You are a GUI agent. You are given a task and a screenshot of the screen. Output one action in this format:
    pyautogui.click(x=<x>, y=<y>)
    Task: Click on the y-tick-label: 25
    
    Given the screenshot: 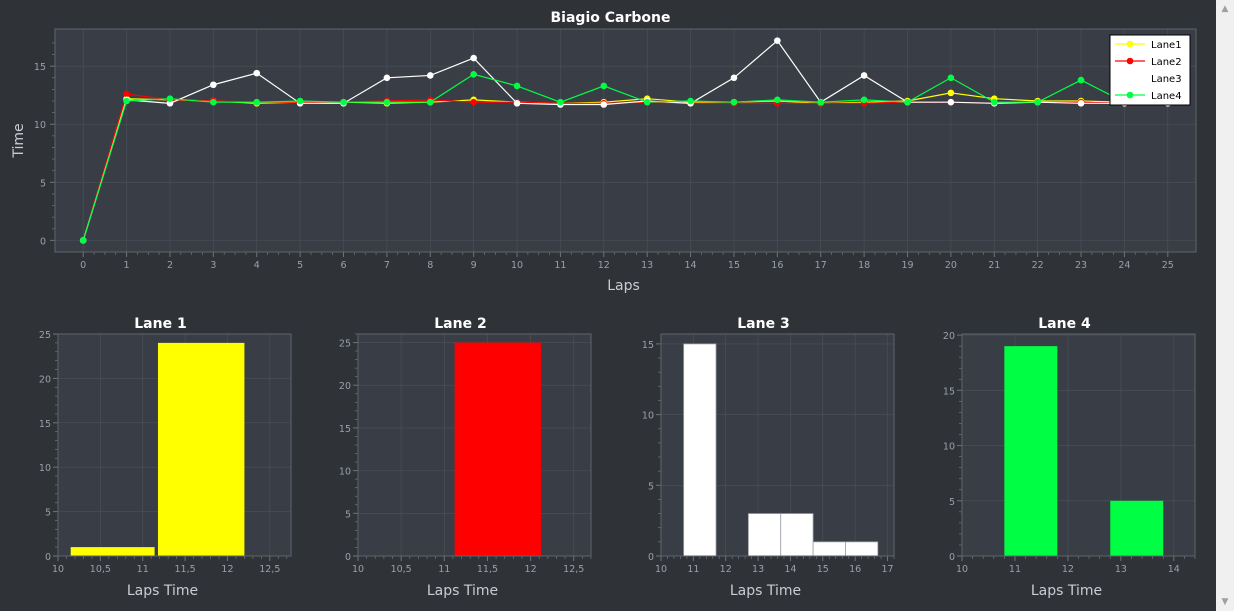 What is the action you would take?
    pyautogui.click(x=45, y=335)
    